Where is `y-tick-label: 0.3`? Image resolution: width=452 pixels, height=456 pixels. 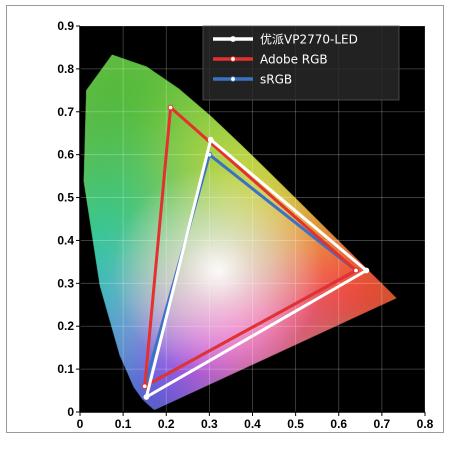 y-tick-label: 0.3 is located at coordinates (65, 283).